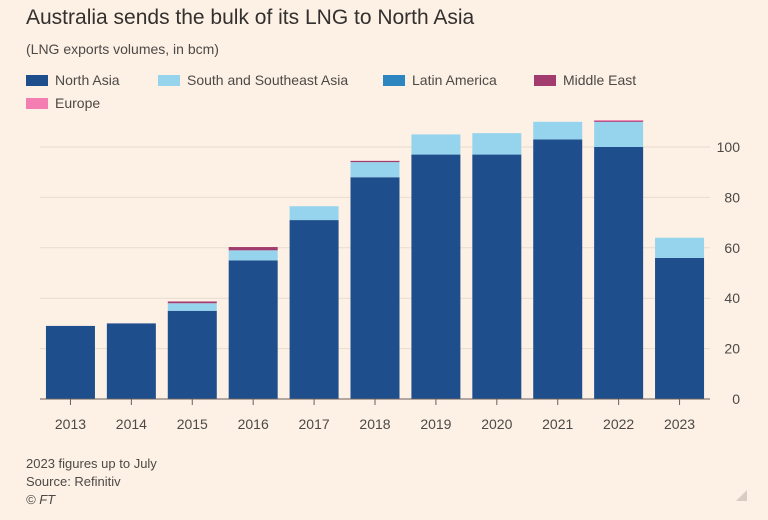 This screenshot has width=768, height=520. What do you see at coordinates (375, 170) in the screenshot?
I see `bar-2018-south-and-southeast-asia` at bounding box center [375, 170].